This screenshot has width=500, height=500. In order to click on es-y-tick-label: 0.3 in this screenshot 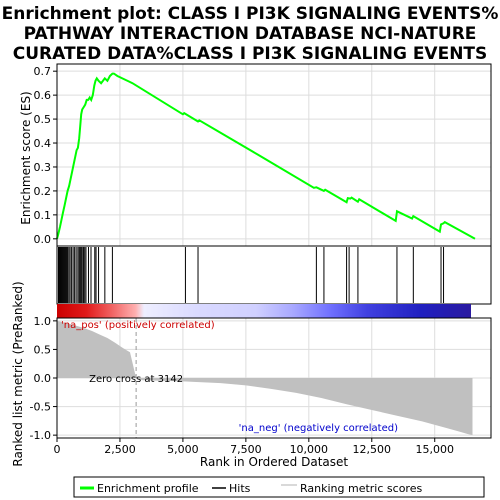, I will do `click(43, 167)`.